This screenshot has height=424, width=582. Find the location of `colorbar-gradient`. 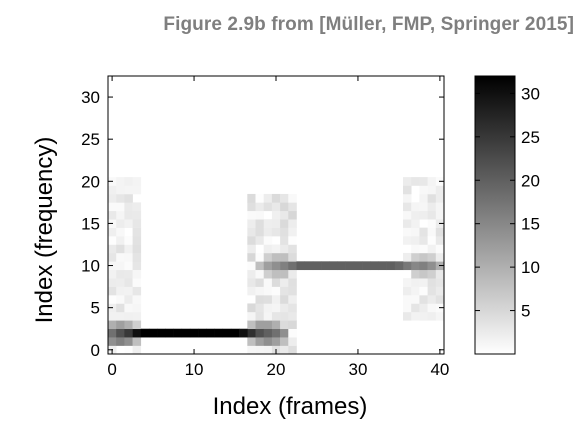

colorbar-gradient is located at coordinates (495, 215).